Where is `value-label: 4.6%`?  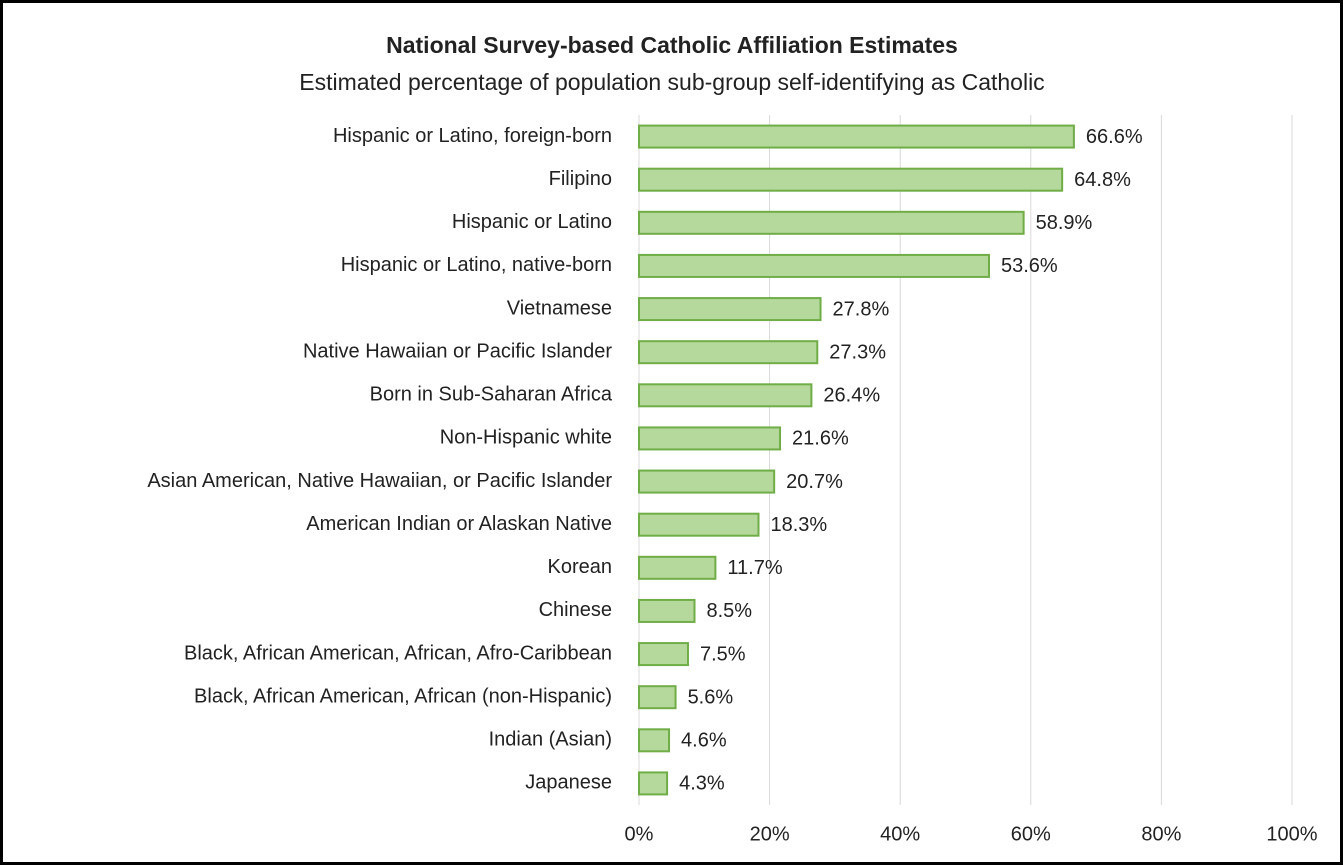
value-label: 4.6% is located at coordinates (704, 741).